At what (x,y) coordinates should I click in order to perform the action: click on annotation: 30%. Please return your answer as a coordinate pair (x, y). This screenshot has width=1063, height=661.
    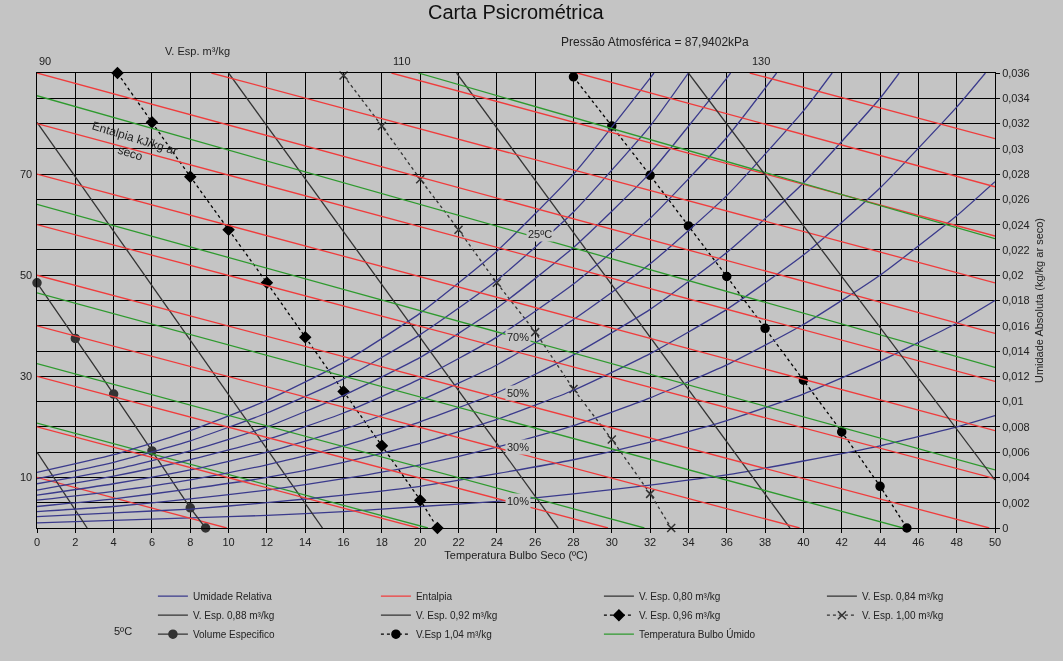
    Looking at the image, I should click on (518, 447).